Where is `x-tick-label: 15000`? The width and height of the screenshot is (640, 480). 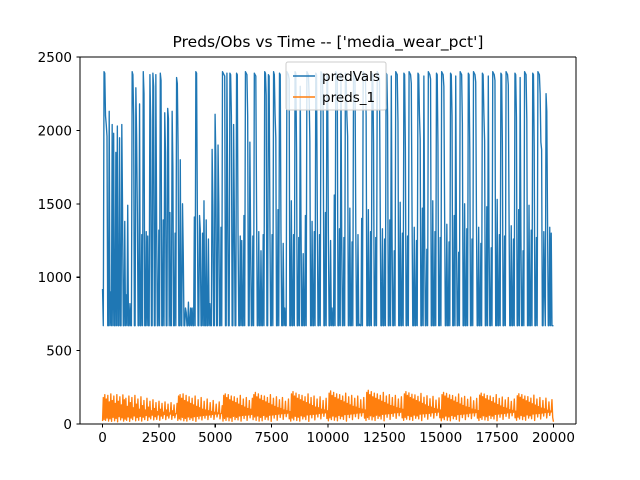 x-tick-label: 15000 is located at coordinates (440, 438).